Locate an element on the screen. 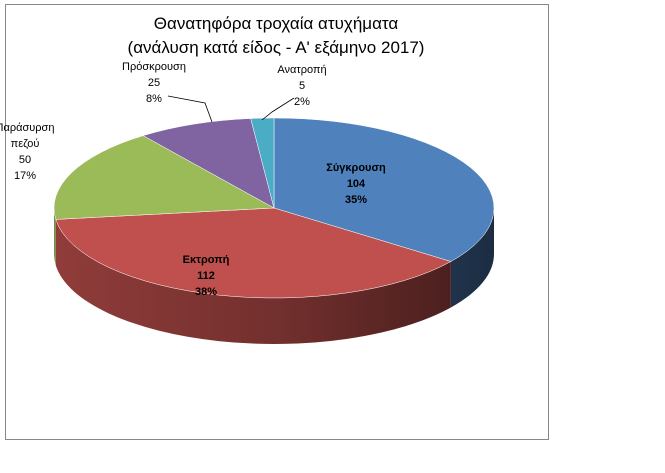  chart-title: Θανατηφόρα τροχαία ατυχήματα is located at coordinates (276, 23).